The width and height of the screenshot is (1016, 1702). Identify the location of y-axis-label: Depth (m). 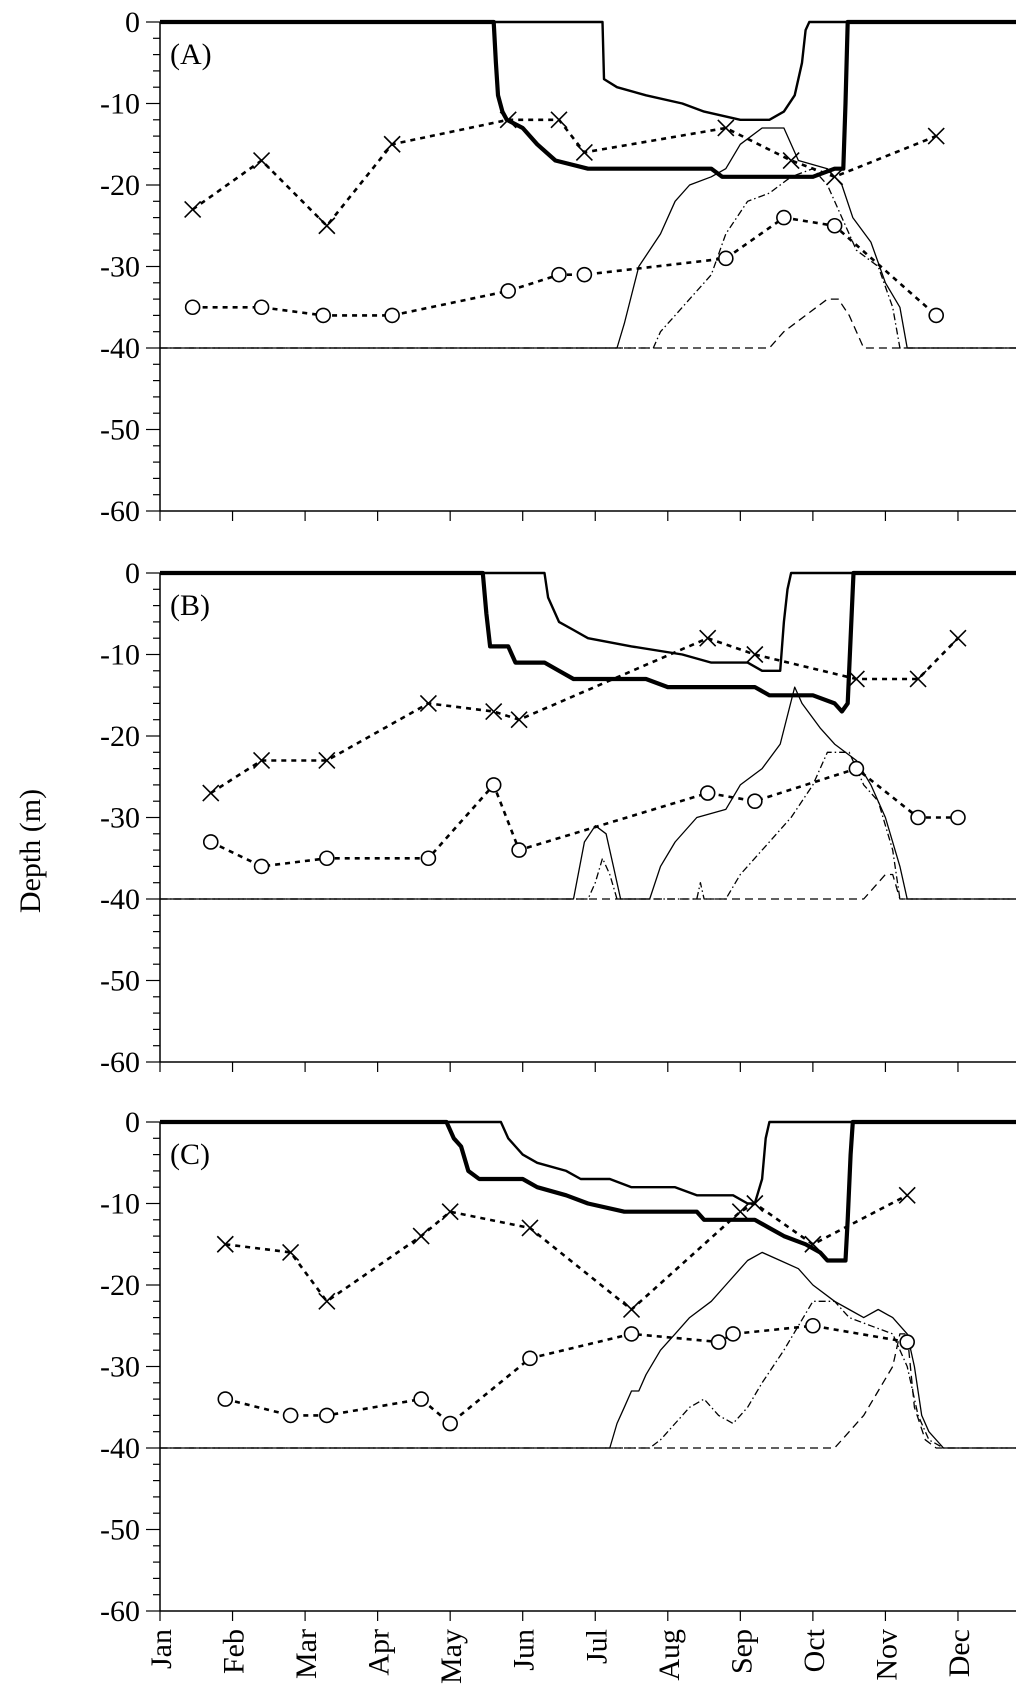
(30, 851).